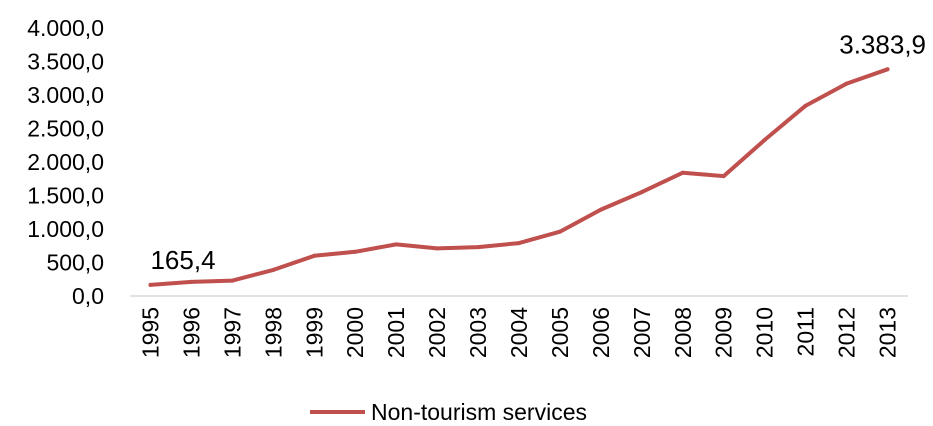 The height and width of the screenshot is (426, 933). I want to click on legend-label: Non-tourism services, so click(479, 412).